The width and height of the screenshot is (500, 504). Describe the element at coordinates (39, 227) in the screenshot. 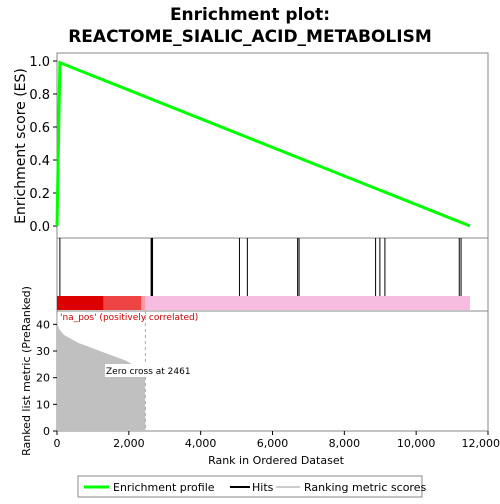

I see `top-y-tick-label: 0.0` at that location.